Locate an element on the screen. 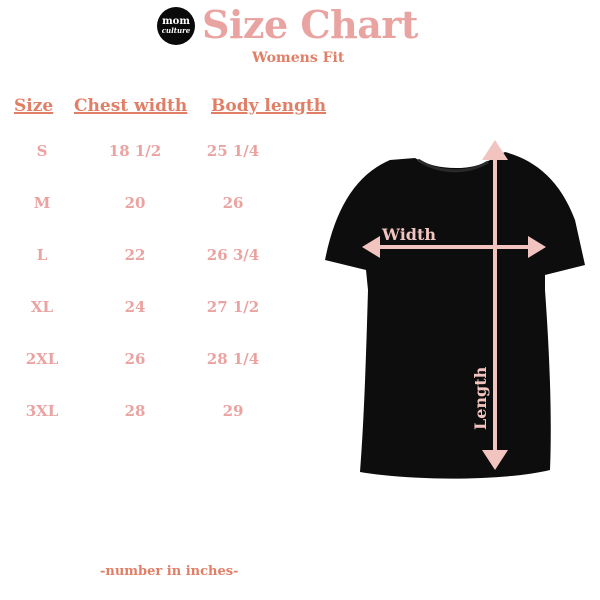  logo-text: culture is located at coordinates (176, 30).